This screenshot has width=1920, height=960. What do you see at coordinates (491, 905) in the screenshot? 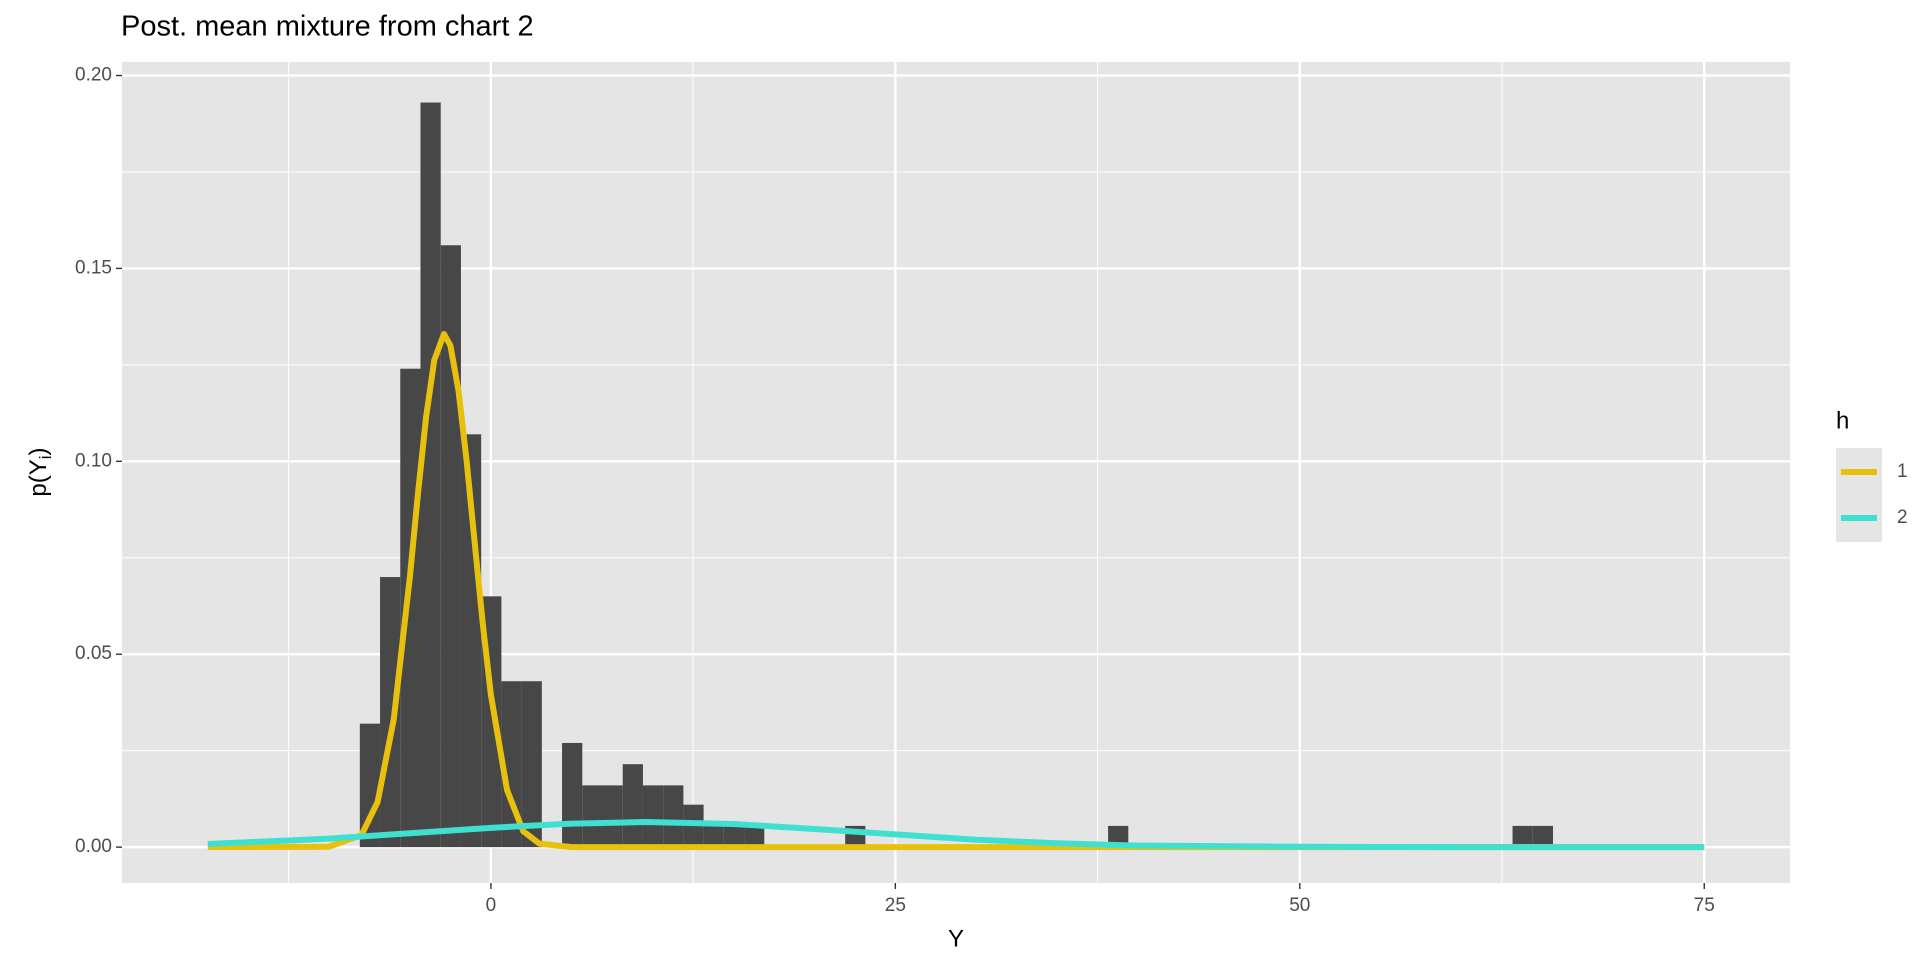
I see `x-tick-label: 0` at bounding box center [491, 905].